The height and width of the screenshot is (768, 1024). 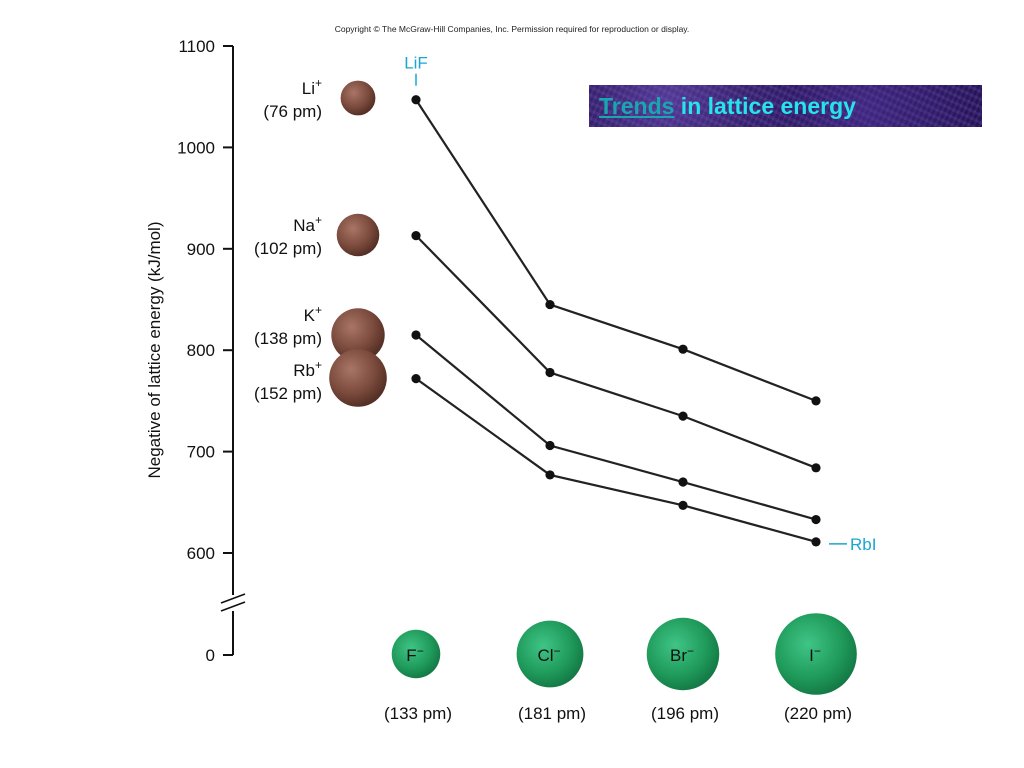 What do you see at coordinates (816, 401) in the screenshot?
I see `data-point-li-i` at bounding box center [816, 401].